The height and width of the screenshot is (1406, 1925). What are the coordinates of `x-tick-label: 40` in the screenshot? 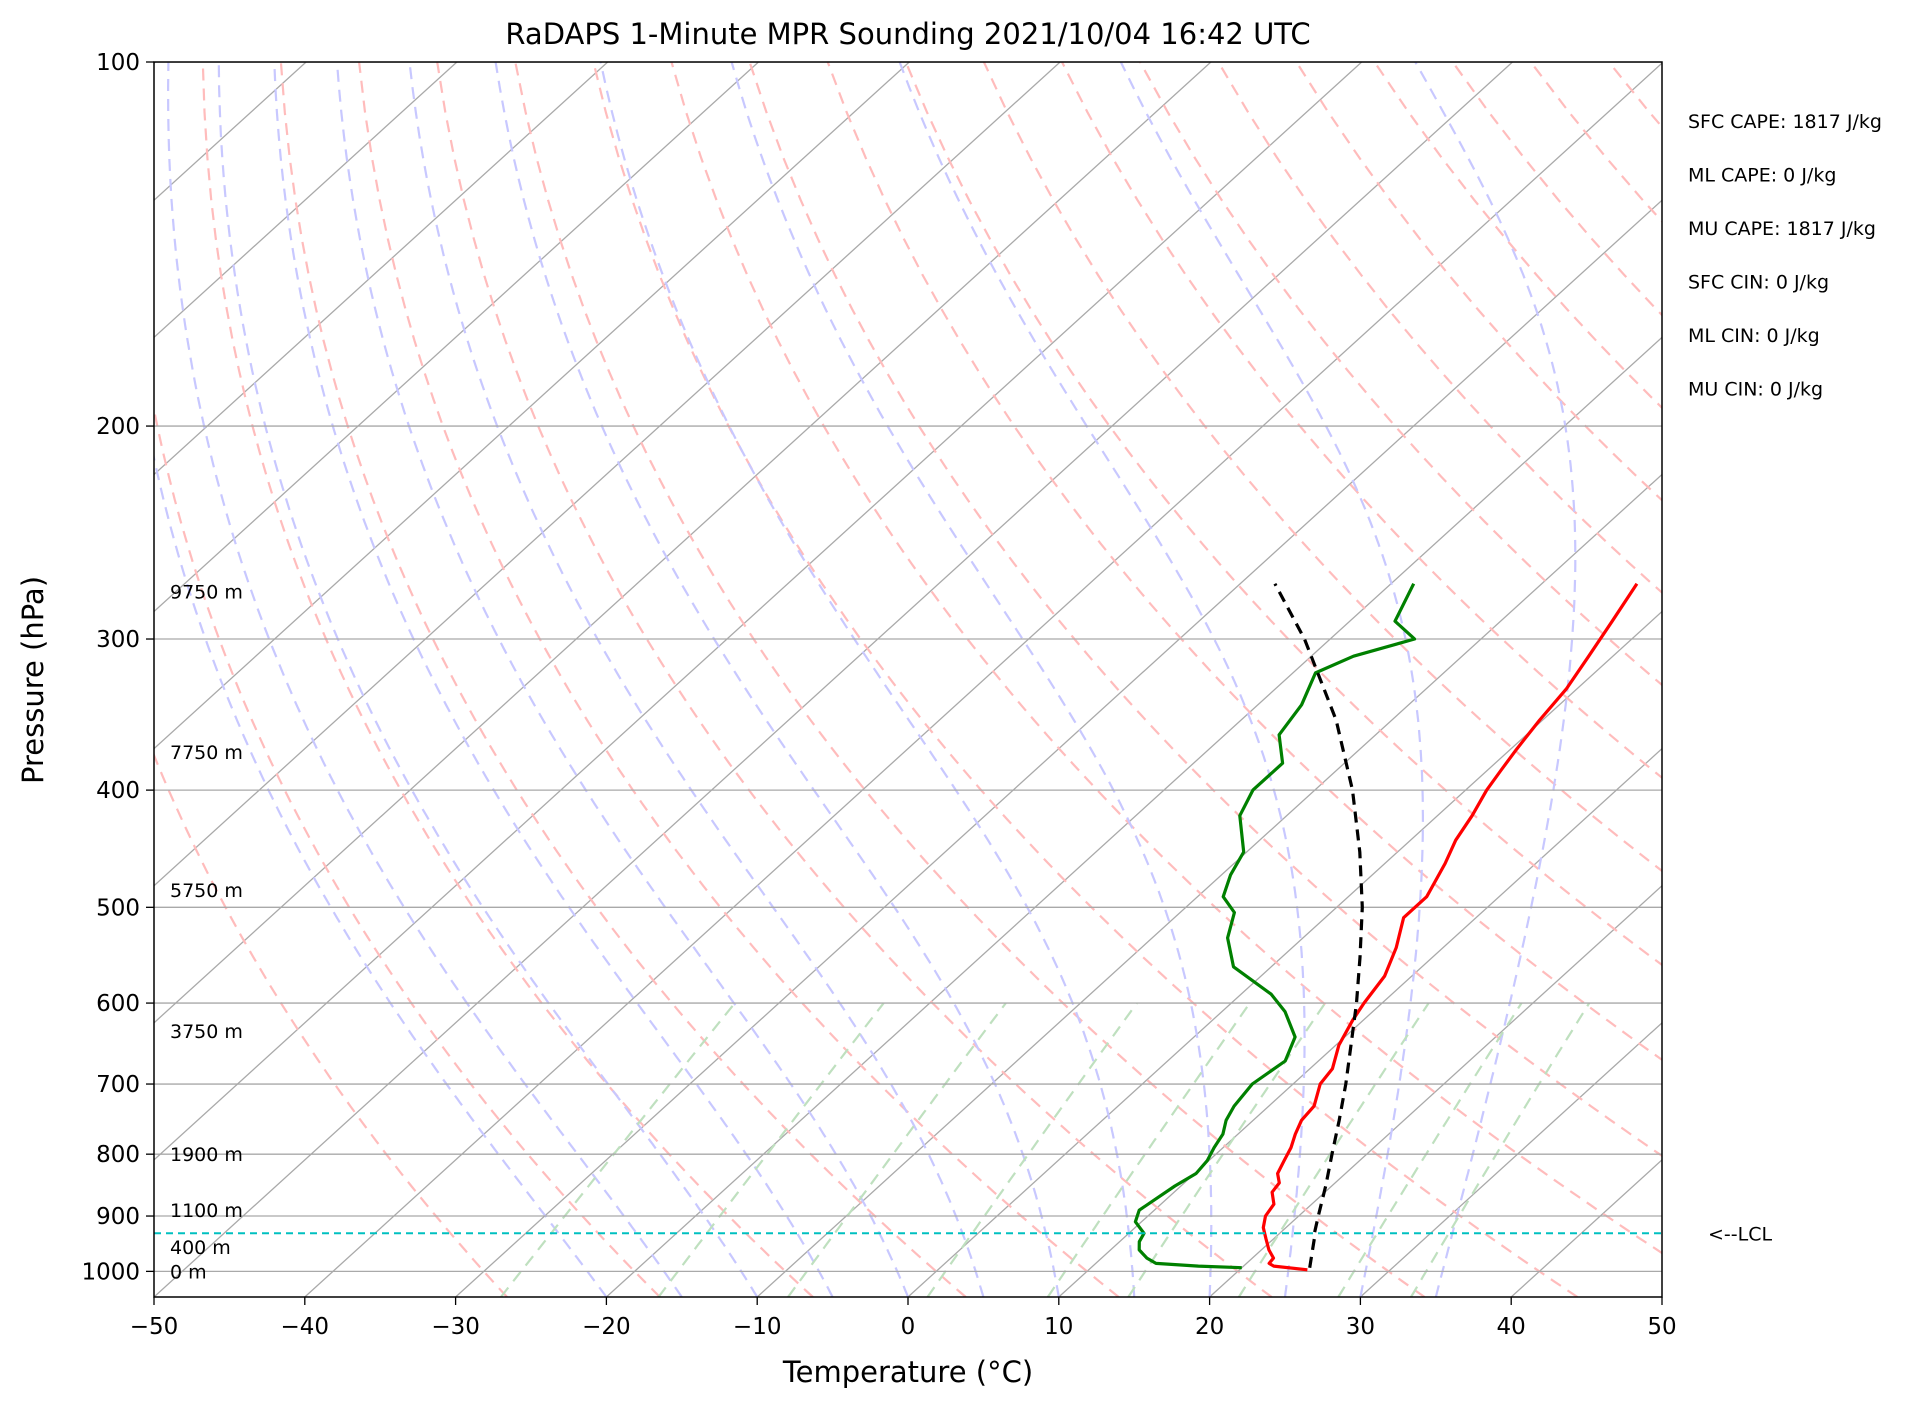 It's located at (1511, 1327).